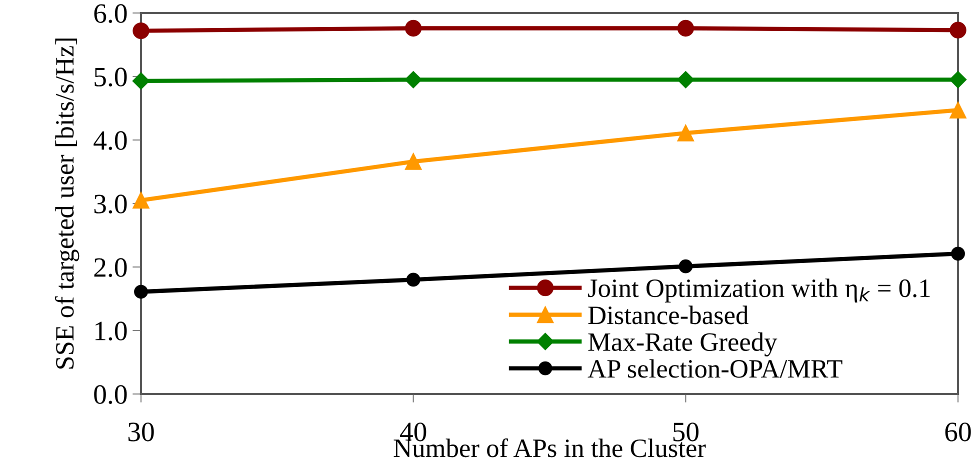  Describe the element at coordinates (110, 140) in the screenshot. I see `y-tick-label: 4.0` at that location.